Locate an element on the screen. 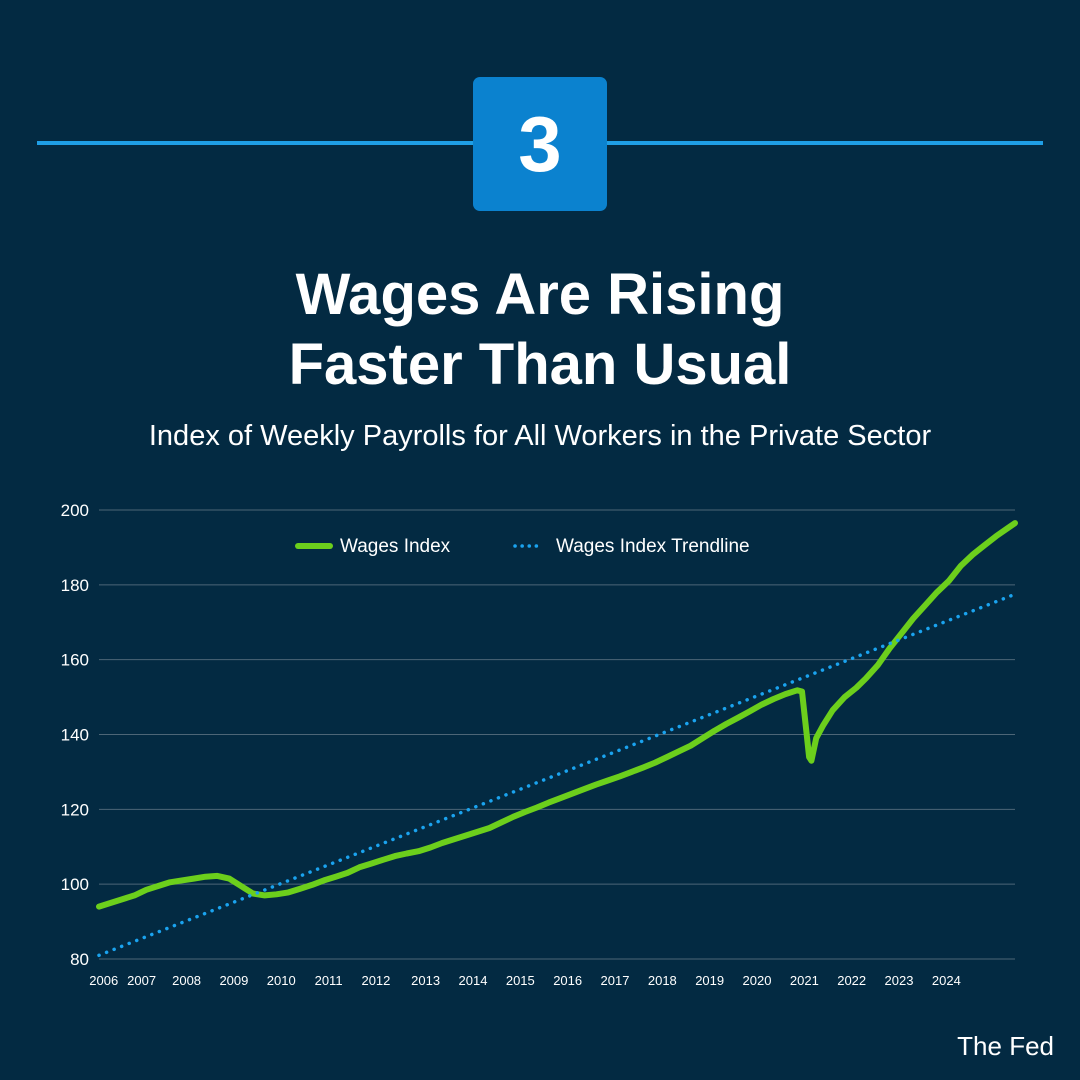 This screenshot has width=1080, height=1080. title-line-2: Faster Than Usual is located at coordinates (540, 364).